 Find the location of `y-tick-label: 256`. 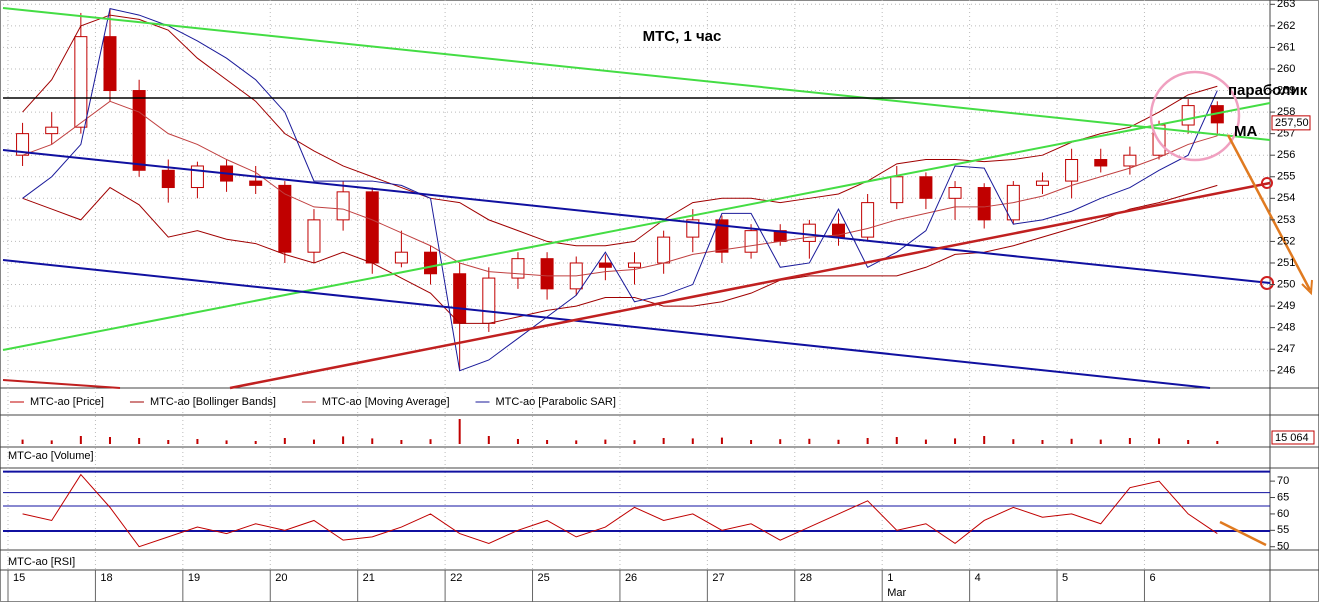

y-tick-label: 256 is located at coordinates (1286, 155).